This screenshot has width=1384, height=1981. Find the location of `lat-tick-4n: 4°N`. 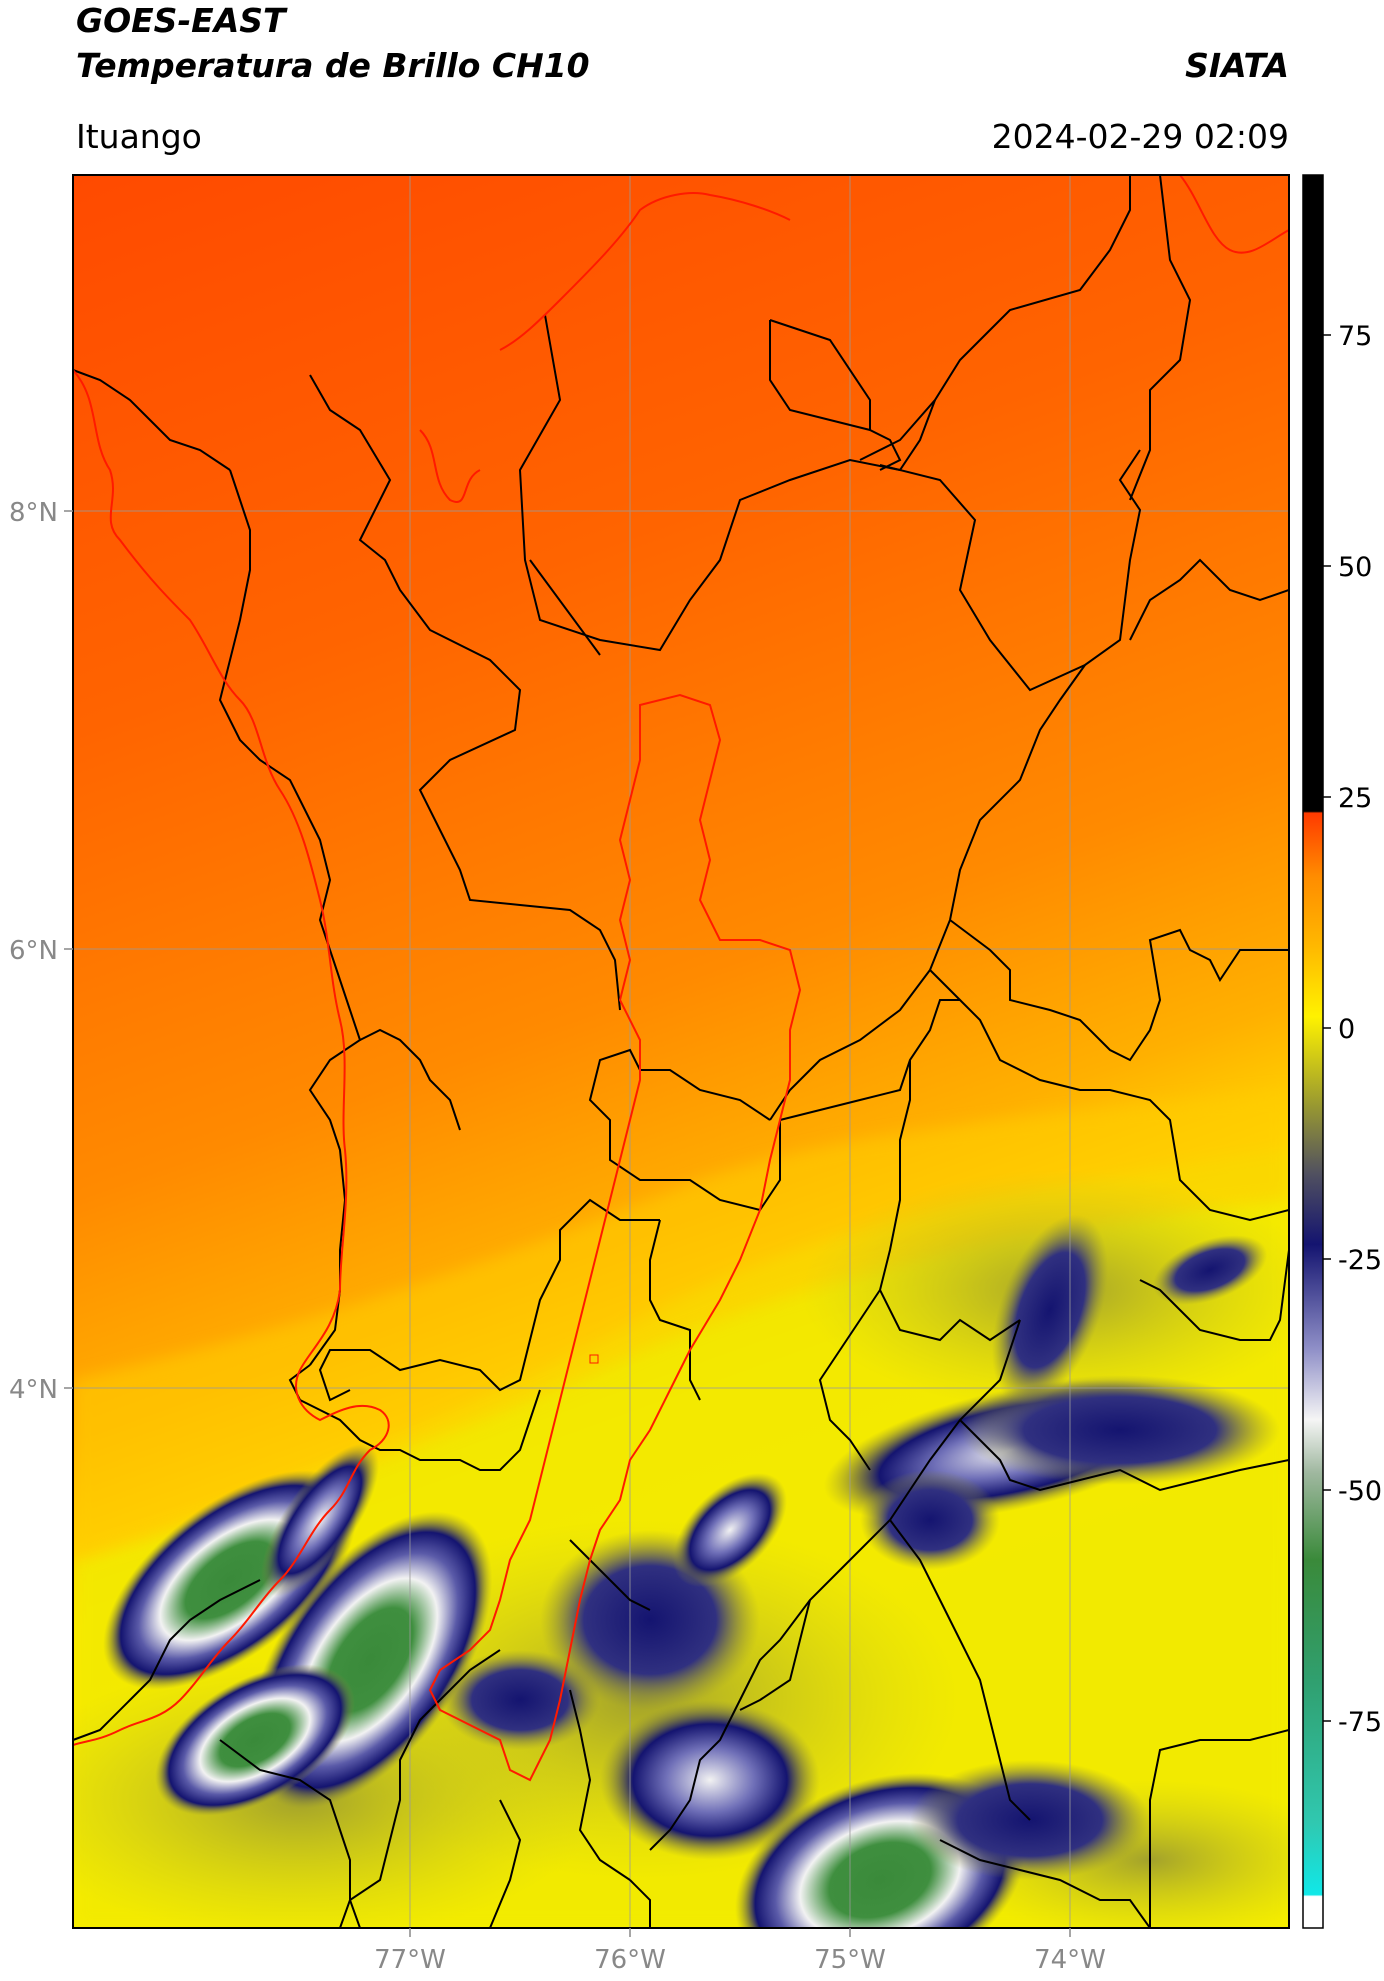

lat-tick-4n: 4°N is located at coordinates (33, 1390).